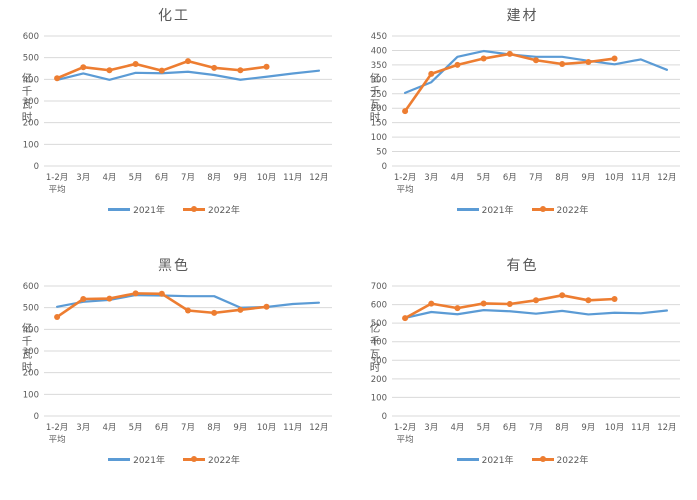  I want to click on series-line-2021年, so click(536, 72).